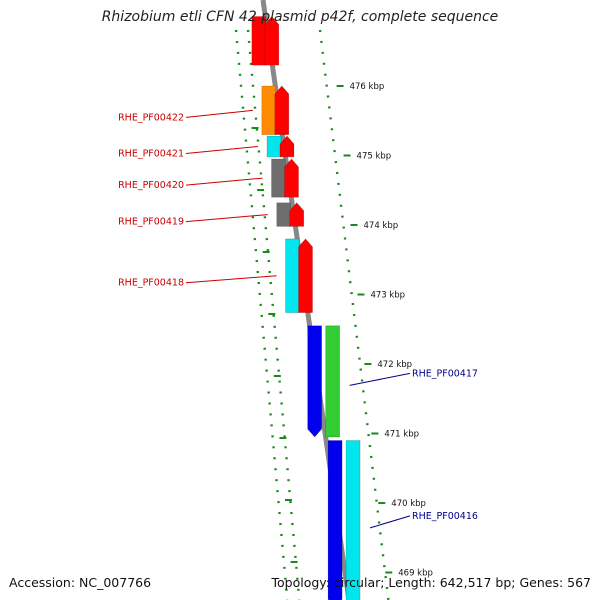 The height and width of the screenshot is (600, 600). I want to click on rhe-pf00421-colored-block, so click(274, 146).